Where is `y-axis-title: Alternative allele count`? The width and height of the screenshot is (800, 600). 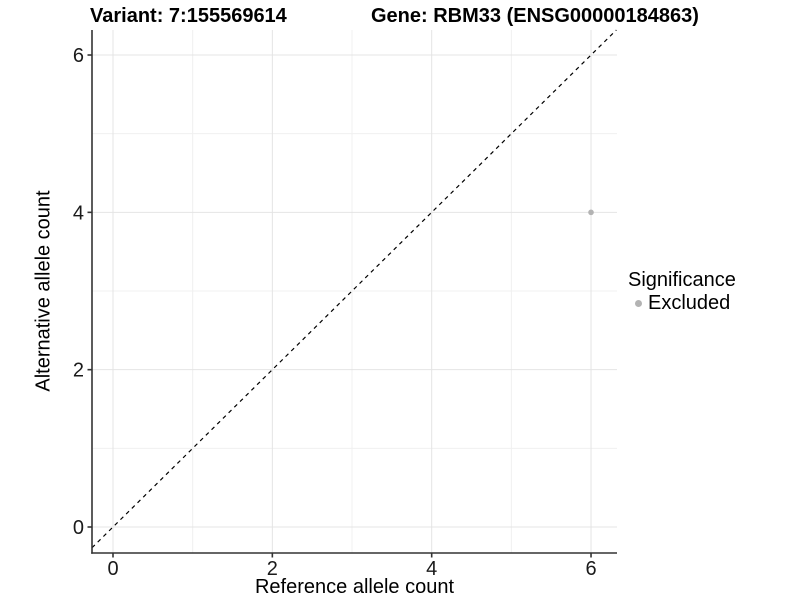 y-axis-title: Alternative allele count is located at coordinates (43, 291).